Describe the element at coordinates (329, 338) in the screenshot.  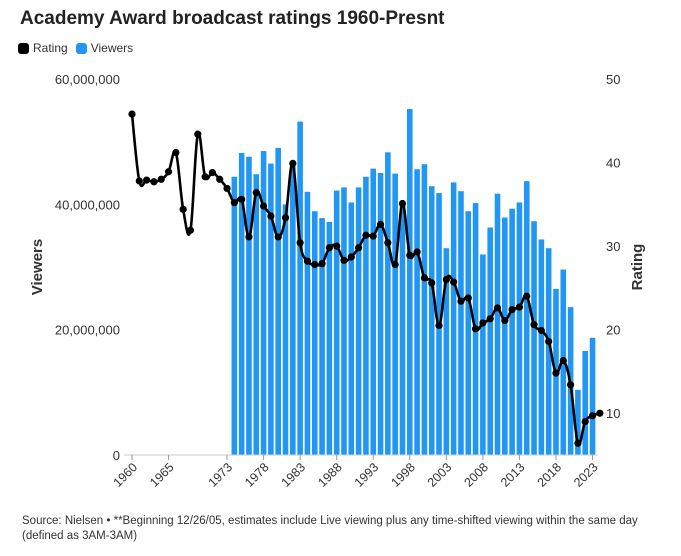
I see `viewers-bar-1987` at that location.